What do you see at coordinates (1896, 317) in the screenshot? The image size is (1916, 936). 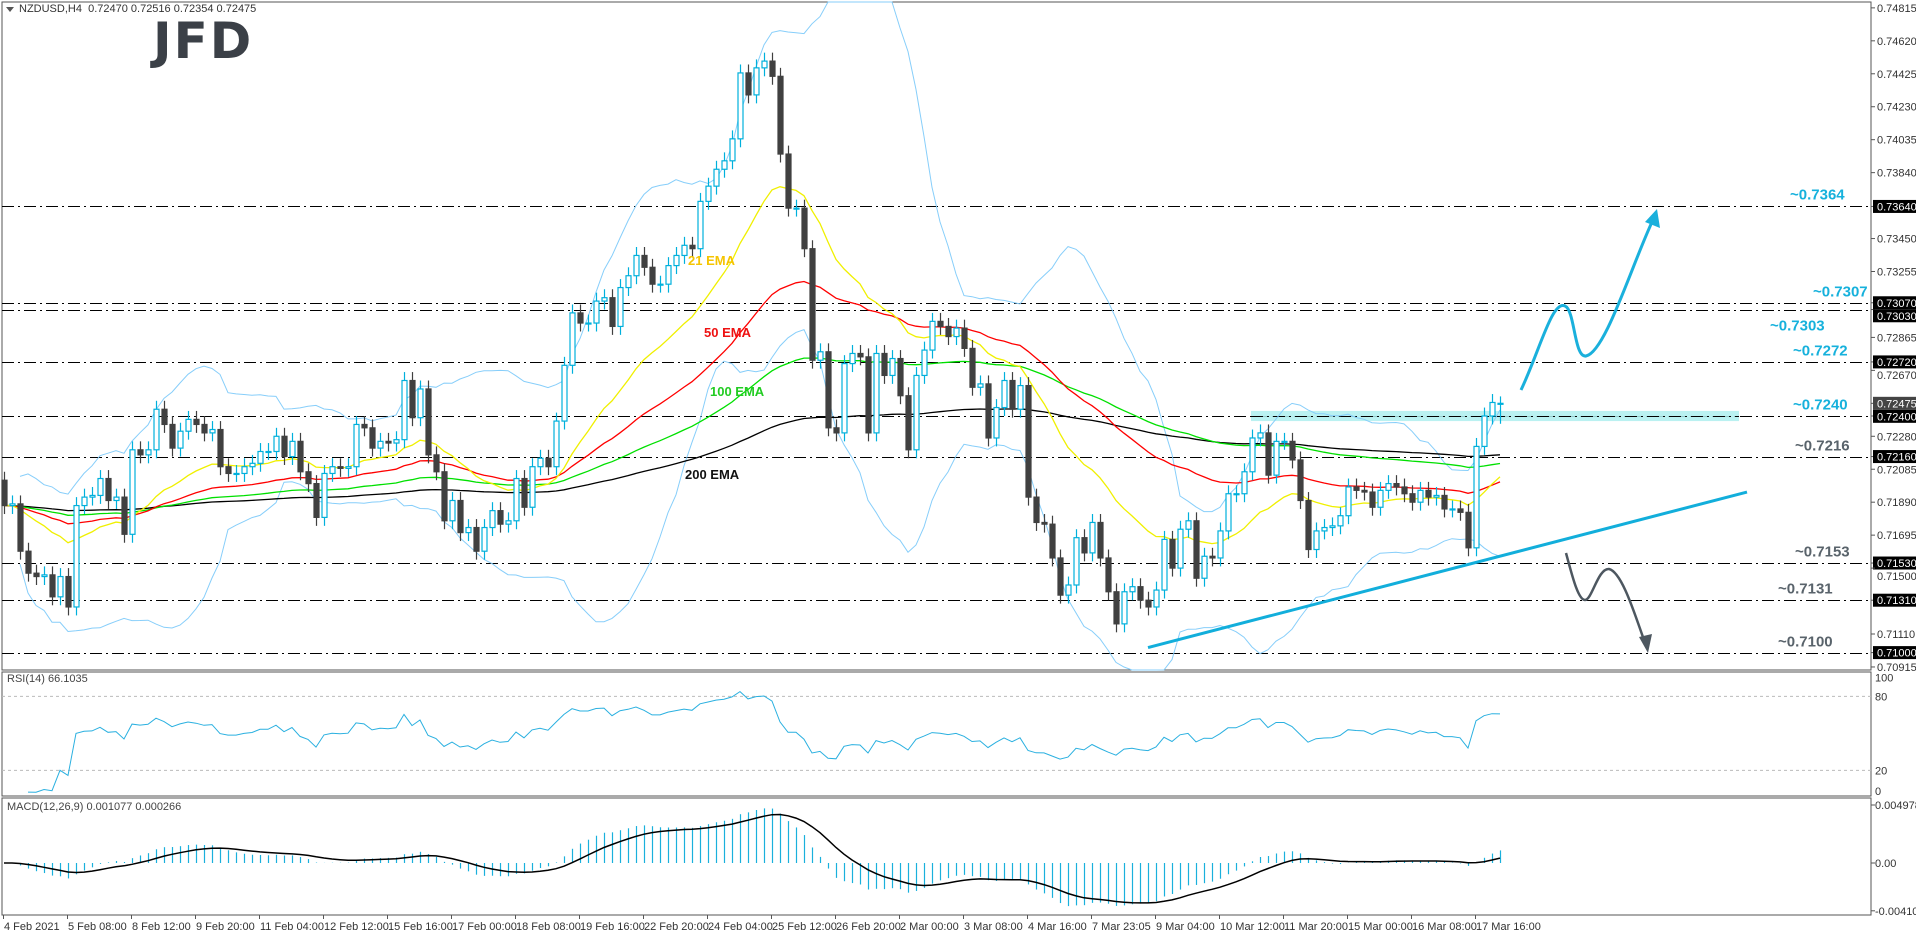 I see `price-tick-label: 0.73030` at bounding box center [1896, 317].